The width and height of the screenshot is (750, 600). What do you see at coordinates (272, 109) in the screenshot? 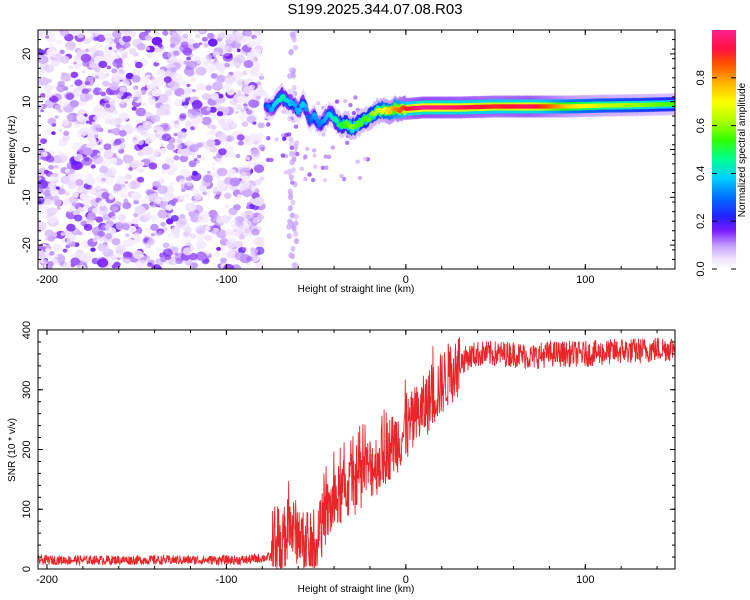
I see `ridge-cell` at bounding box center [272, 109].